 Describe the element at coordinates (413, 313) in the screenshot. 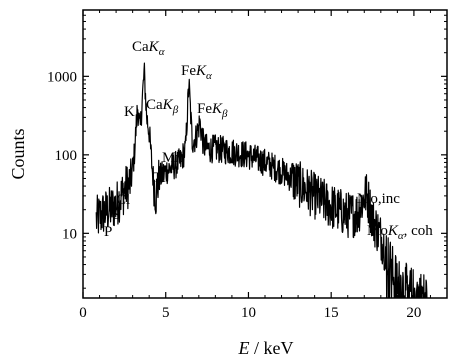

I see `x-tick-label: 20` at that location.